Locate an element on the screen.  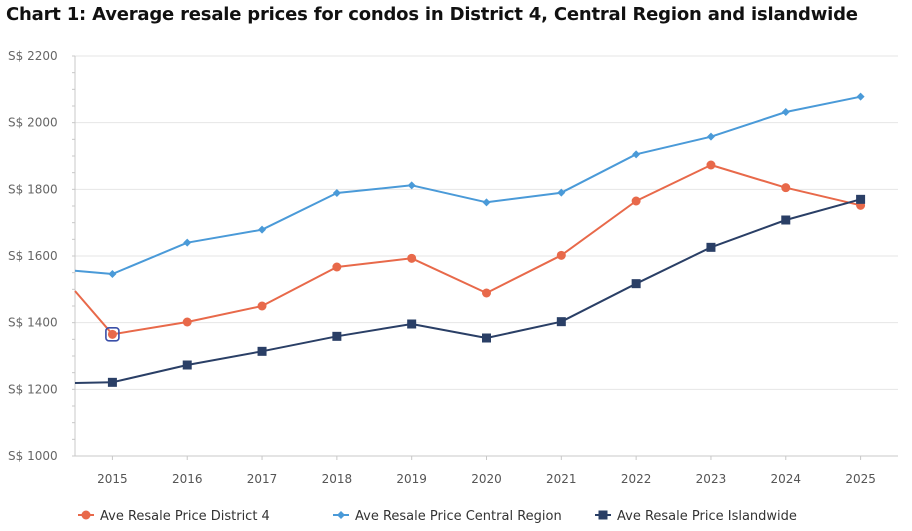
y-tick-label: S$ 1000 is located at coordinates (33, 456).